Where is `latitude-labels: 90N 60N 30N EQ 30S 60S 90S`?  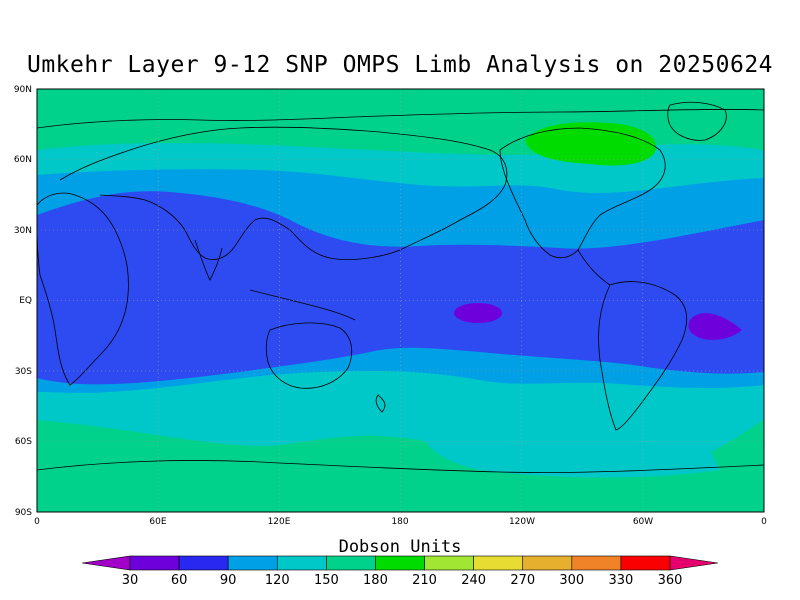 latitude-labels: 90N 60N 30N EQ 30S 60S 90S is located at coordinates (23, 301).